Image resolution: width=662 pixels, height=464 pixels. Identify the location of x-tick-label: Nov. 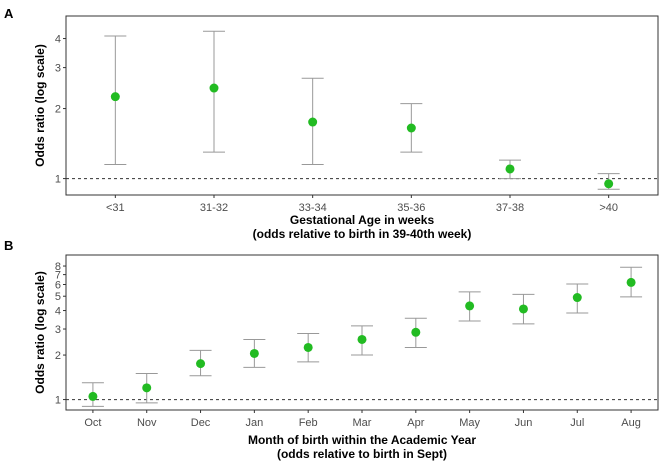
(147, 423).